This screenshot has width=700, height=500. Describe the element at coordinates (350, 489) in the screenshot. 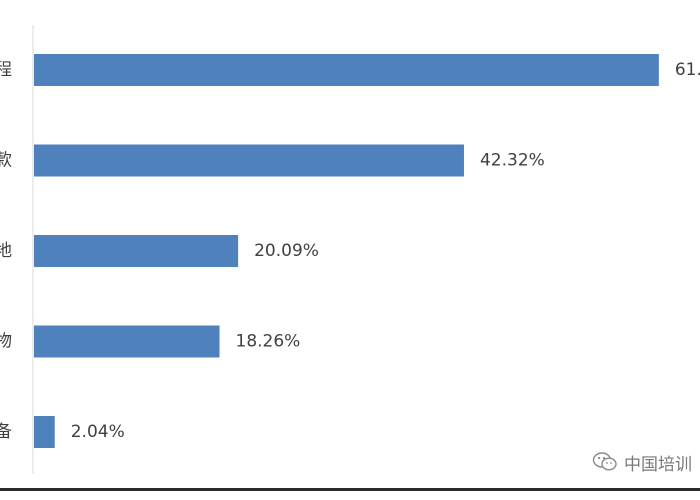

I see `bottom-border` at that location.